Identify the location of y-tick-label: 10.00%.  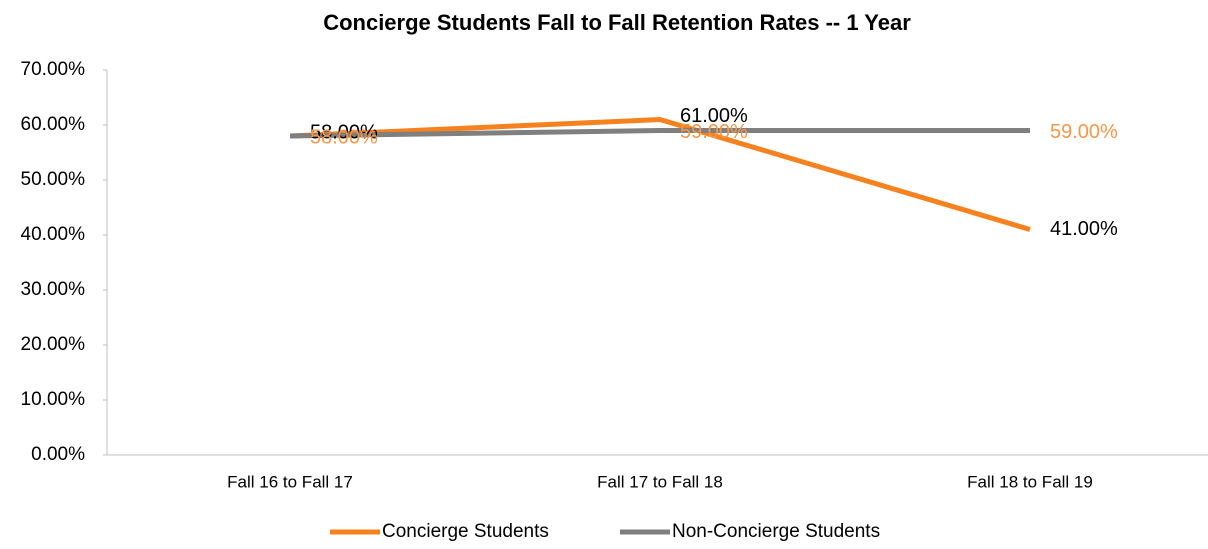
(53, 399).